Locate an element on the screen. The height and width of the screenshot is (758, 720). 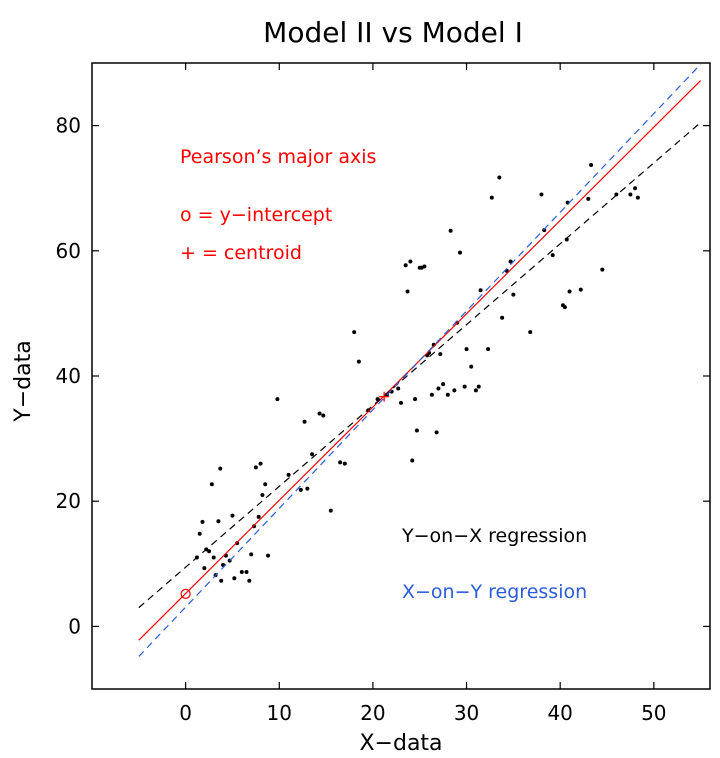
x-tick-label: 0 is located at coordinates (185, 713).